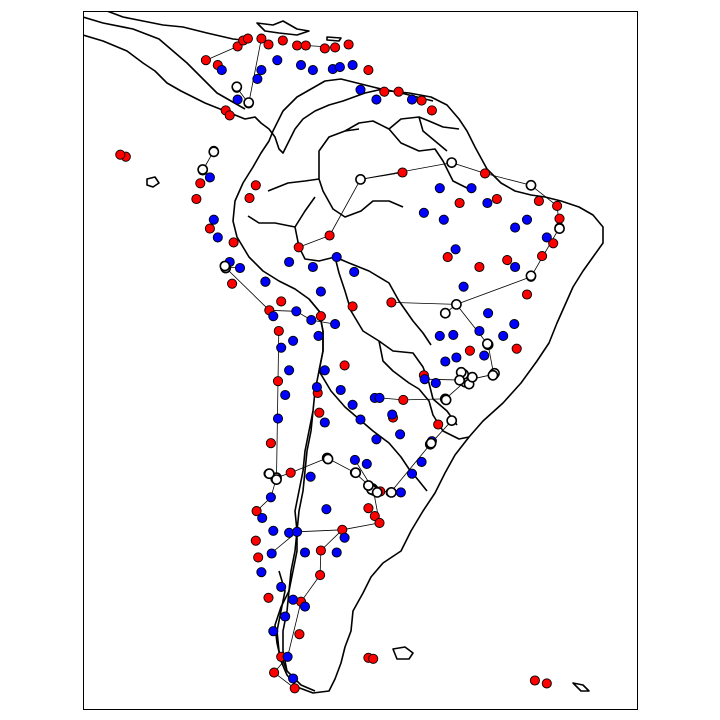  What do you see at coordinates (153, 182) in the screenshot?
I see `galapagos-coastline` at bounding box center [153, 182].